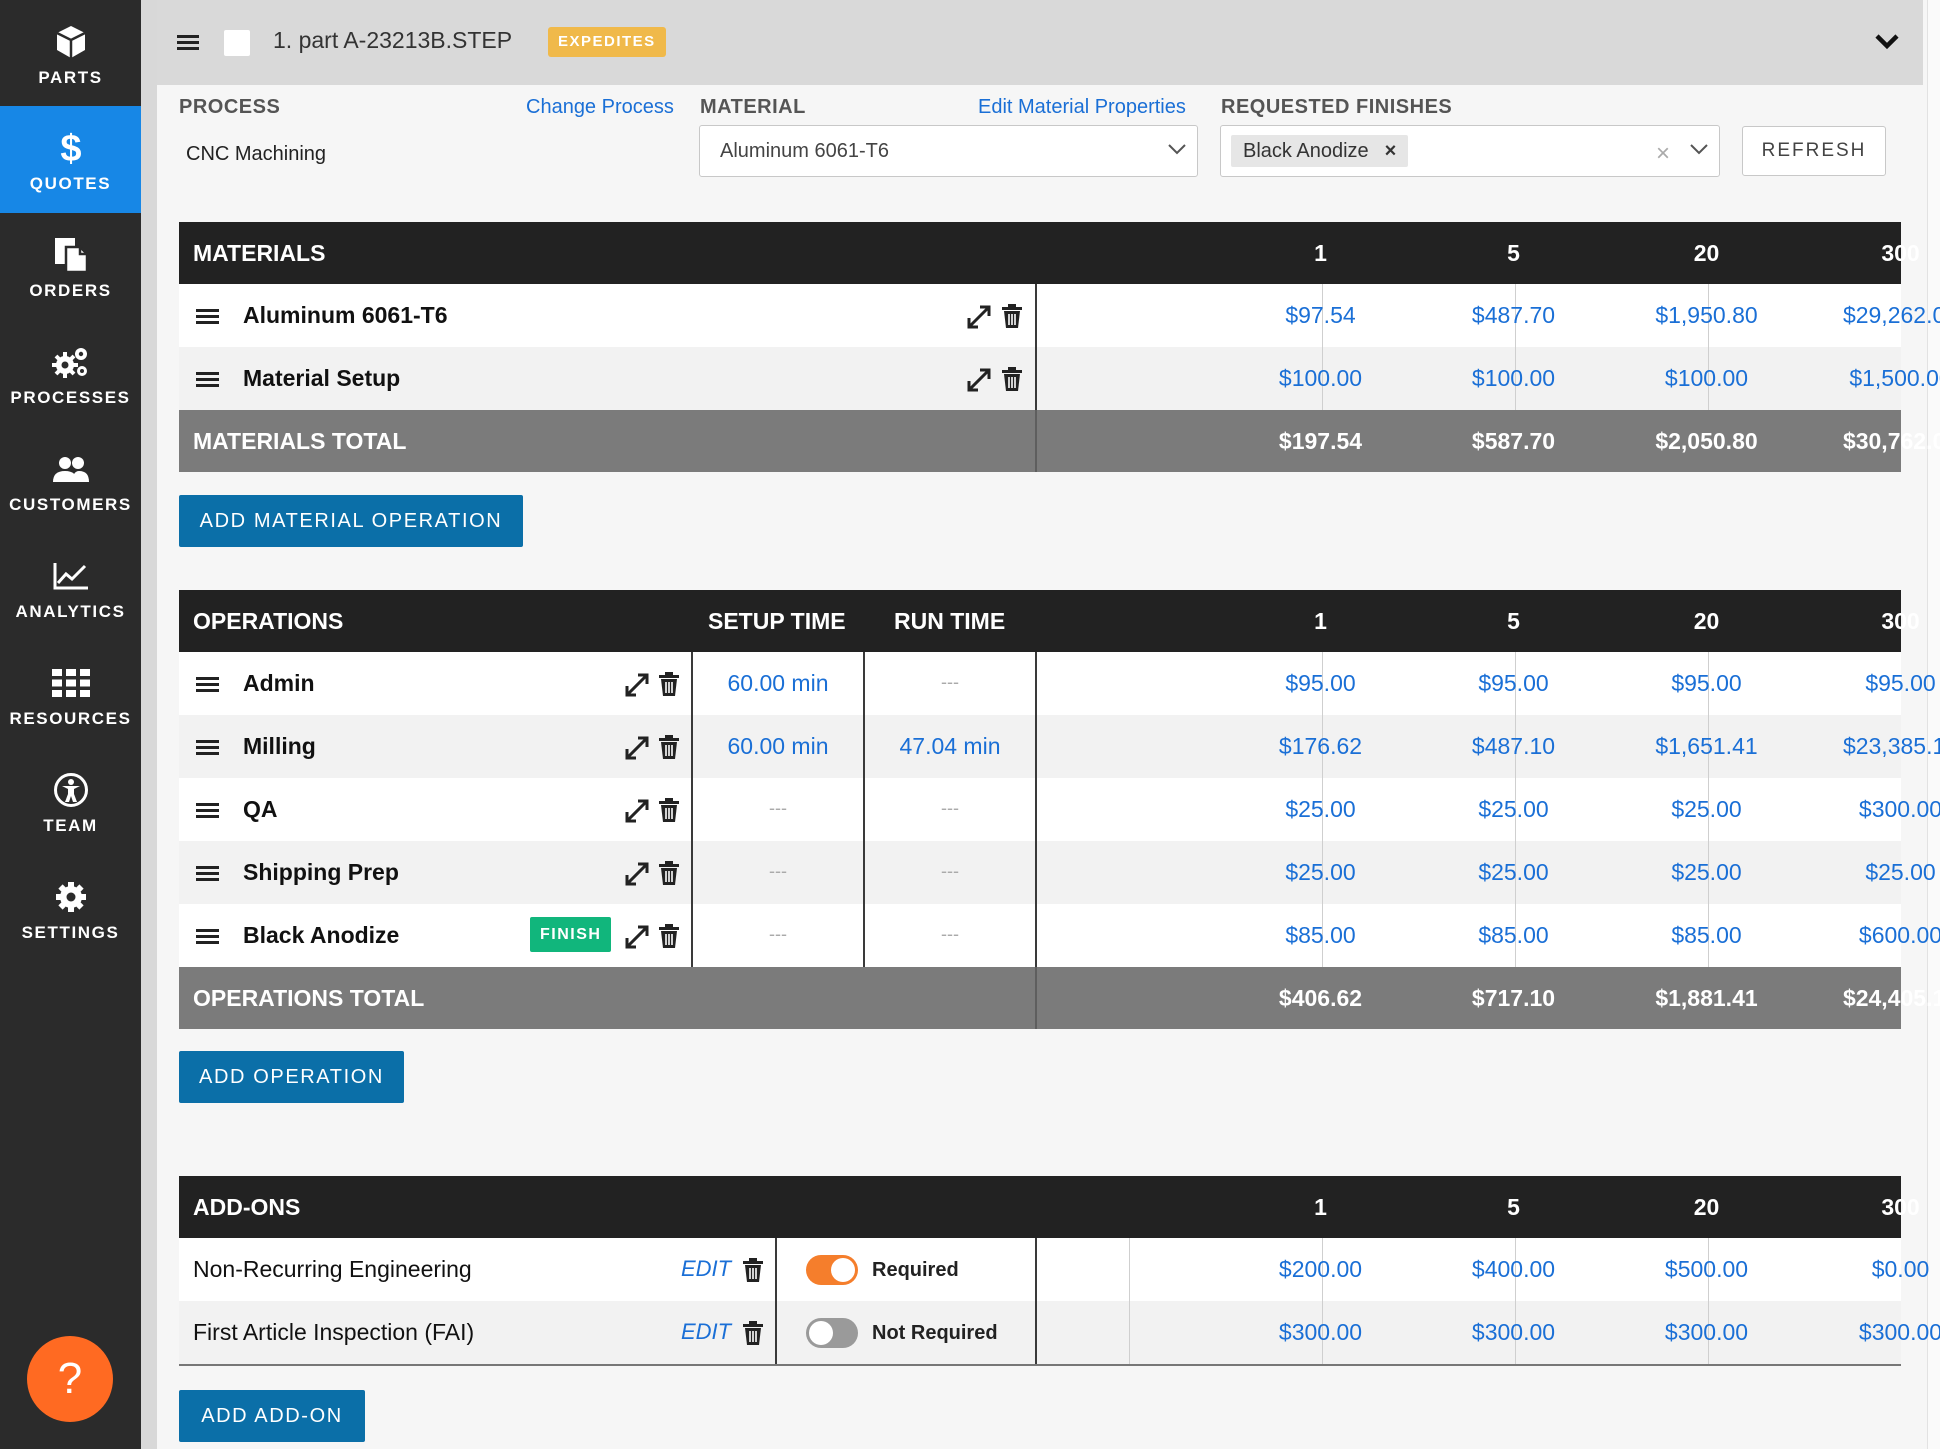 This screenshot has width=1940, height=1449. What do you see at coordinates (950, 808) in the screenshot?
I see `run-time-cell: ---` at bounding box center [950, 808].